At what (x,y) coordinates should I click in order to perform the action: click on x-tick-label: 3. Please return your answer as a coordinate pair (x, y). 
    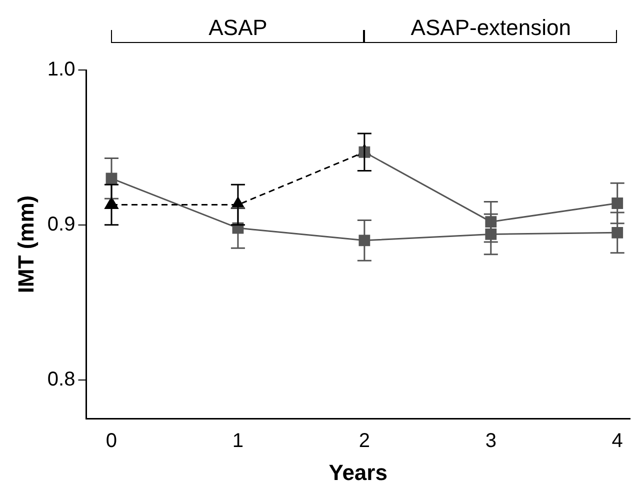
    Looking at the image, I should click on (490, 441).